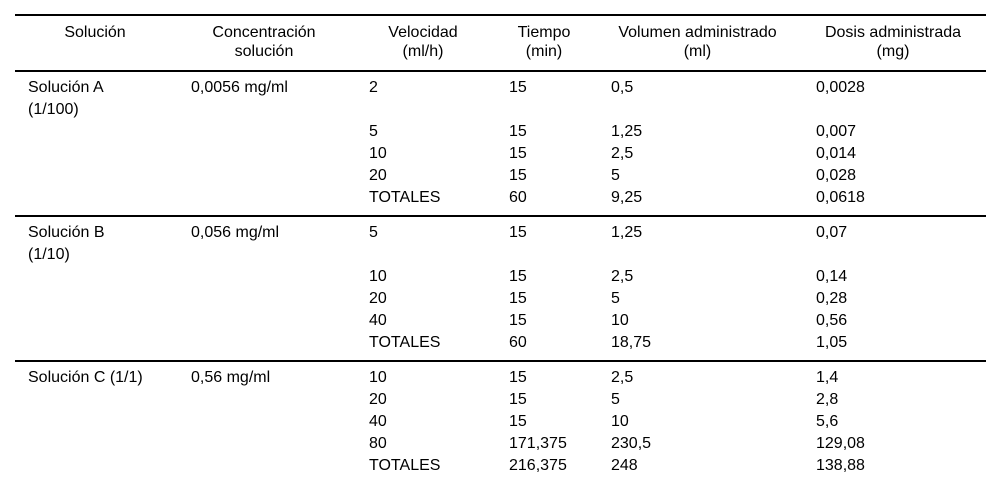 The width and height of the screenshot is (1000, 482). I want to click on header-line1: Tiempo, so click(544, 32).